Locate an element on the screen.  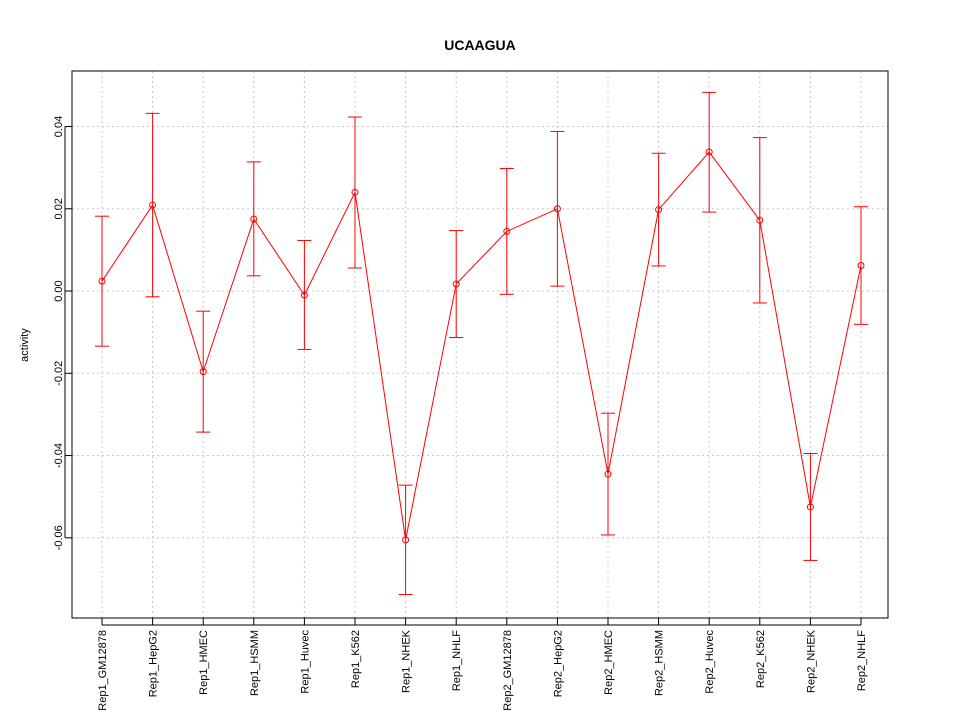
y-tick-label: 0.02 is located at coordinates (59, 208).